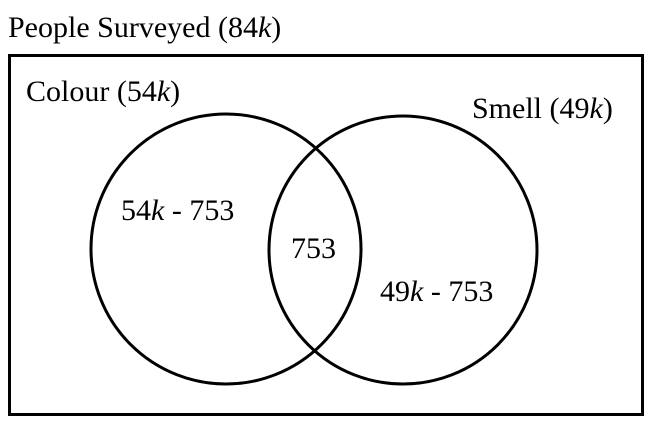  I want to click on set-label-smell-prefix: Smell (49, so click(531, 108).